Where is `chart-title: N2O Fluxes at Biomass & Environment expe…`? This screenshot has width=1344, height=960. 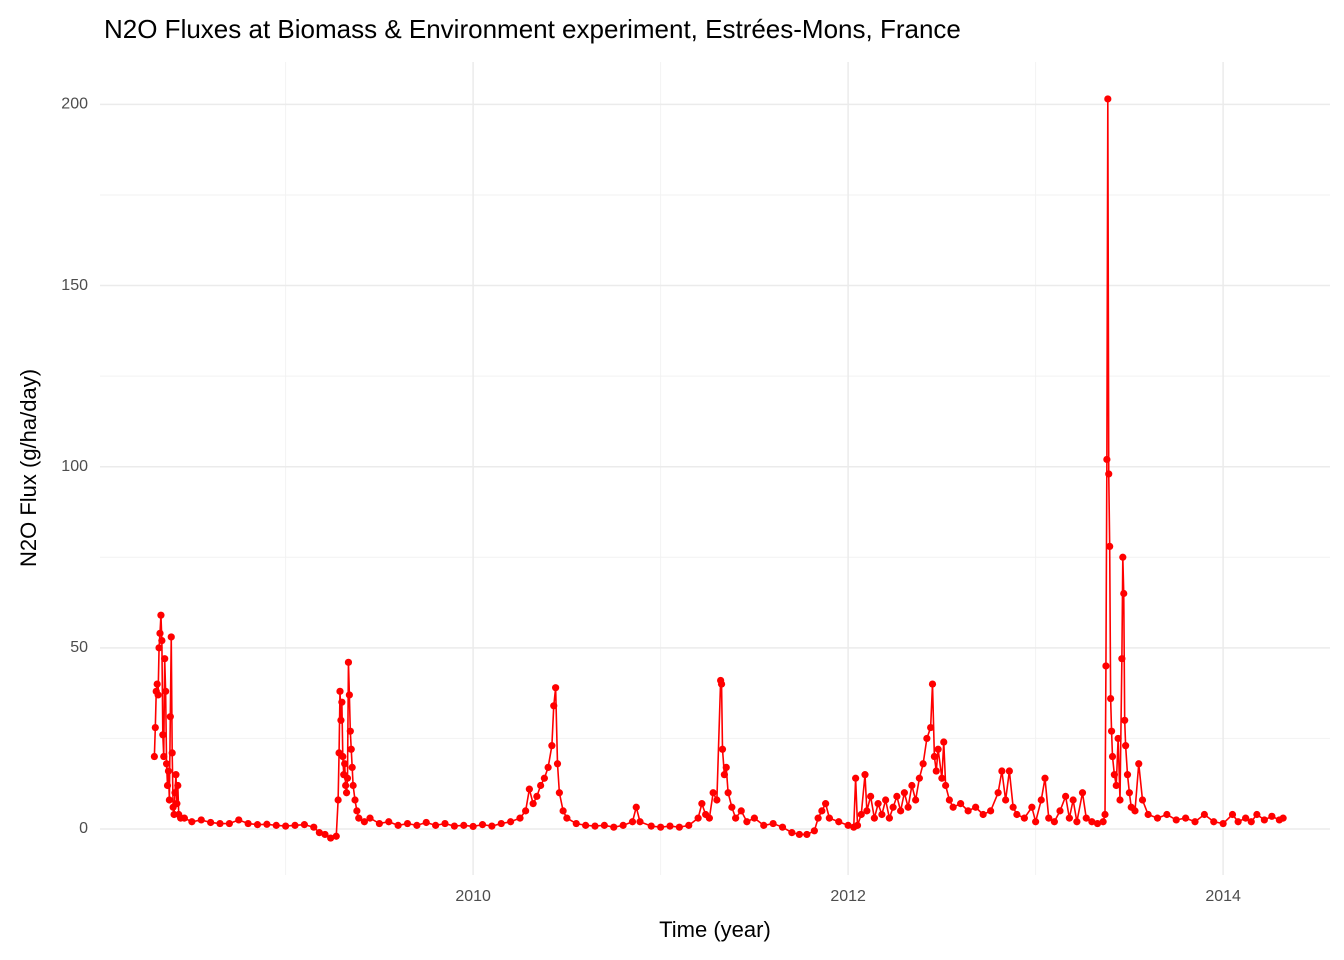 chart-title: N2O Fluxes at Biomass & Environment expe… is located at coordinates (532, 29).